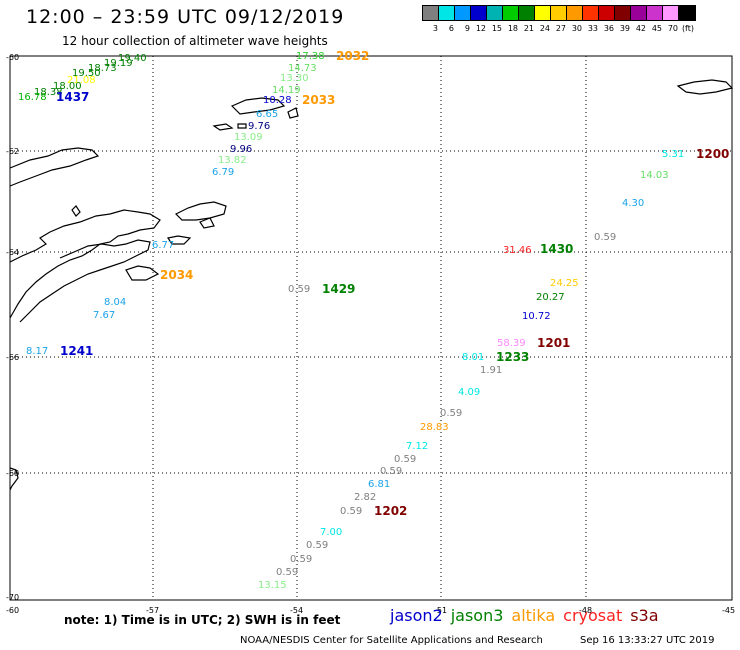 This screenshot has width=740, height=650. What do you see at coordinates (469, 392) in the screenshot?
I see `wave-height-label: 4.09` at bounding box center [469, 392].